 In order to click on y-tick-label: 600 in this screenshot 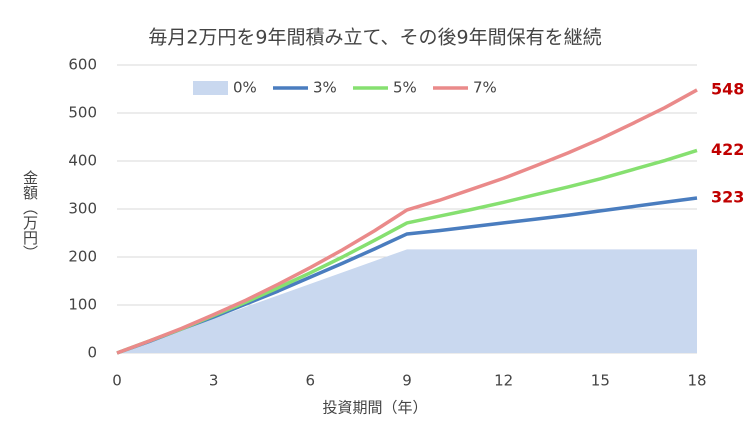, I will do `click(82, 65)`.